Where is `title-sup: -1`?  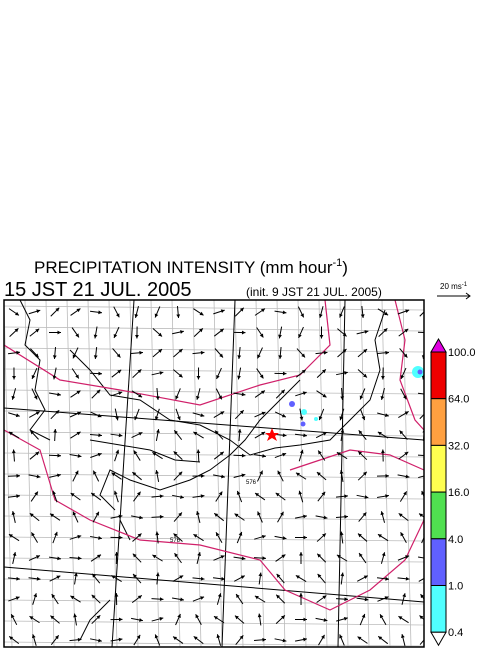 title-sup: -1 is located at coordinates (337, 263).